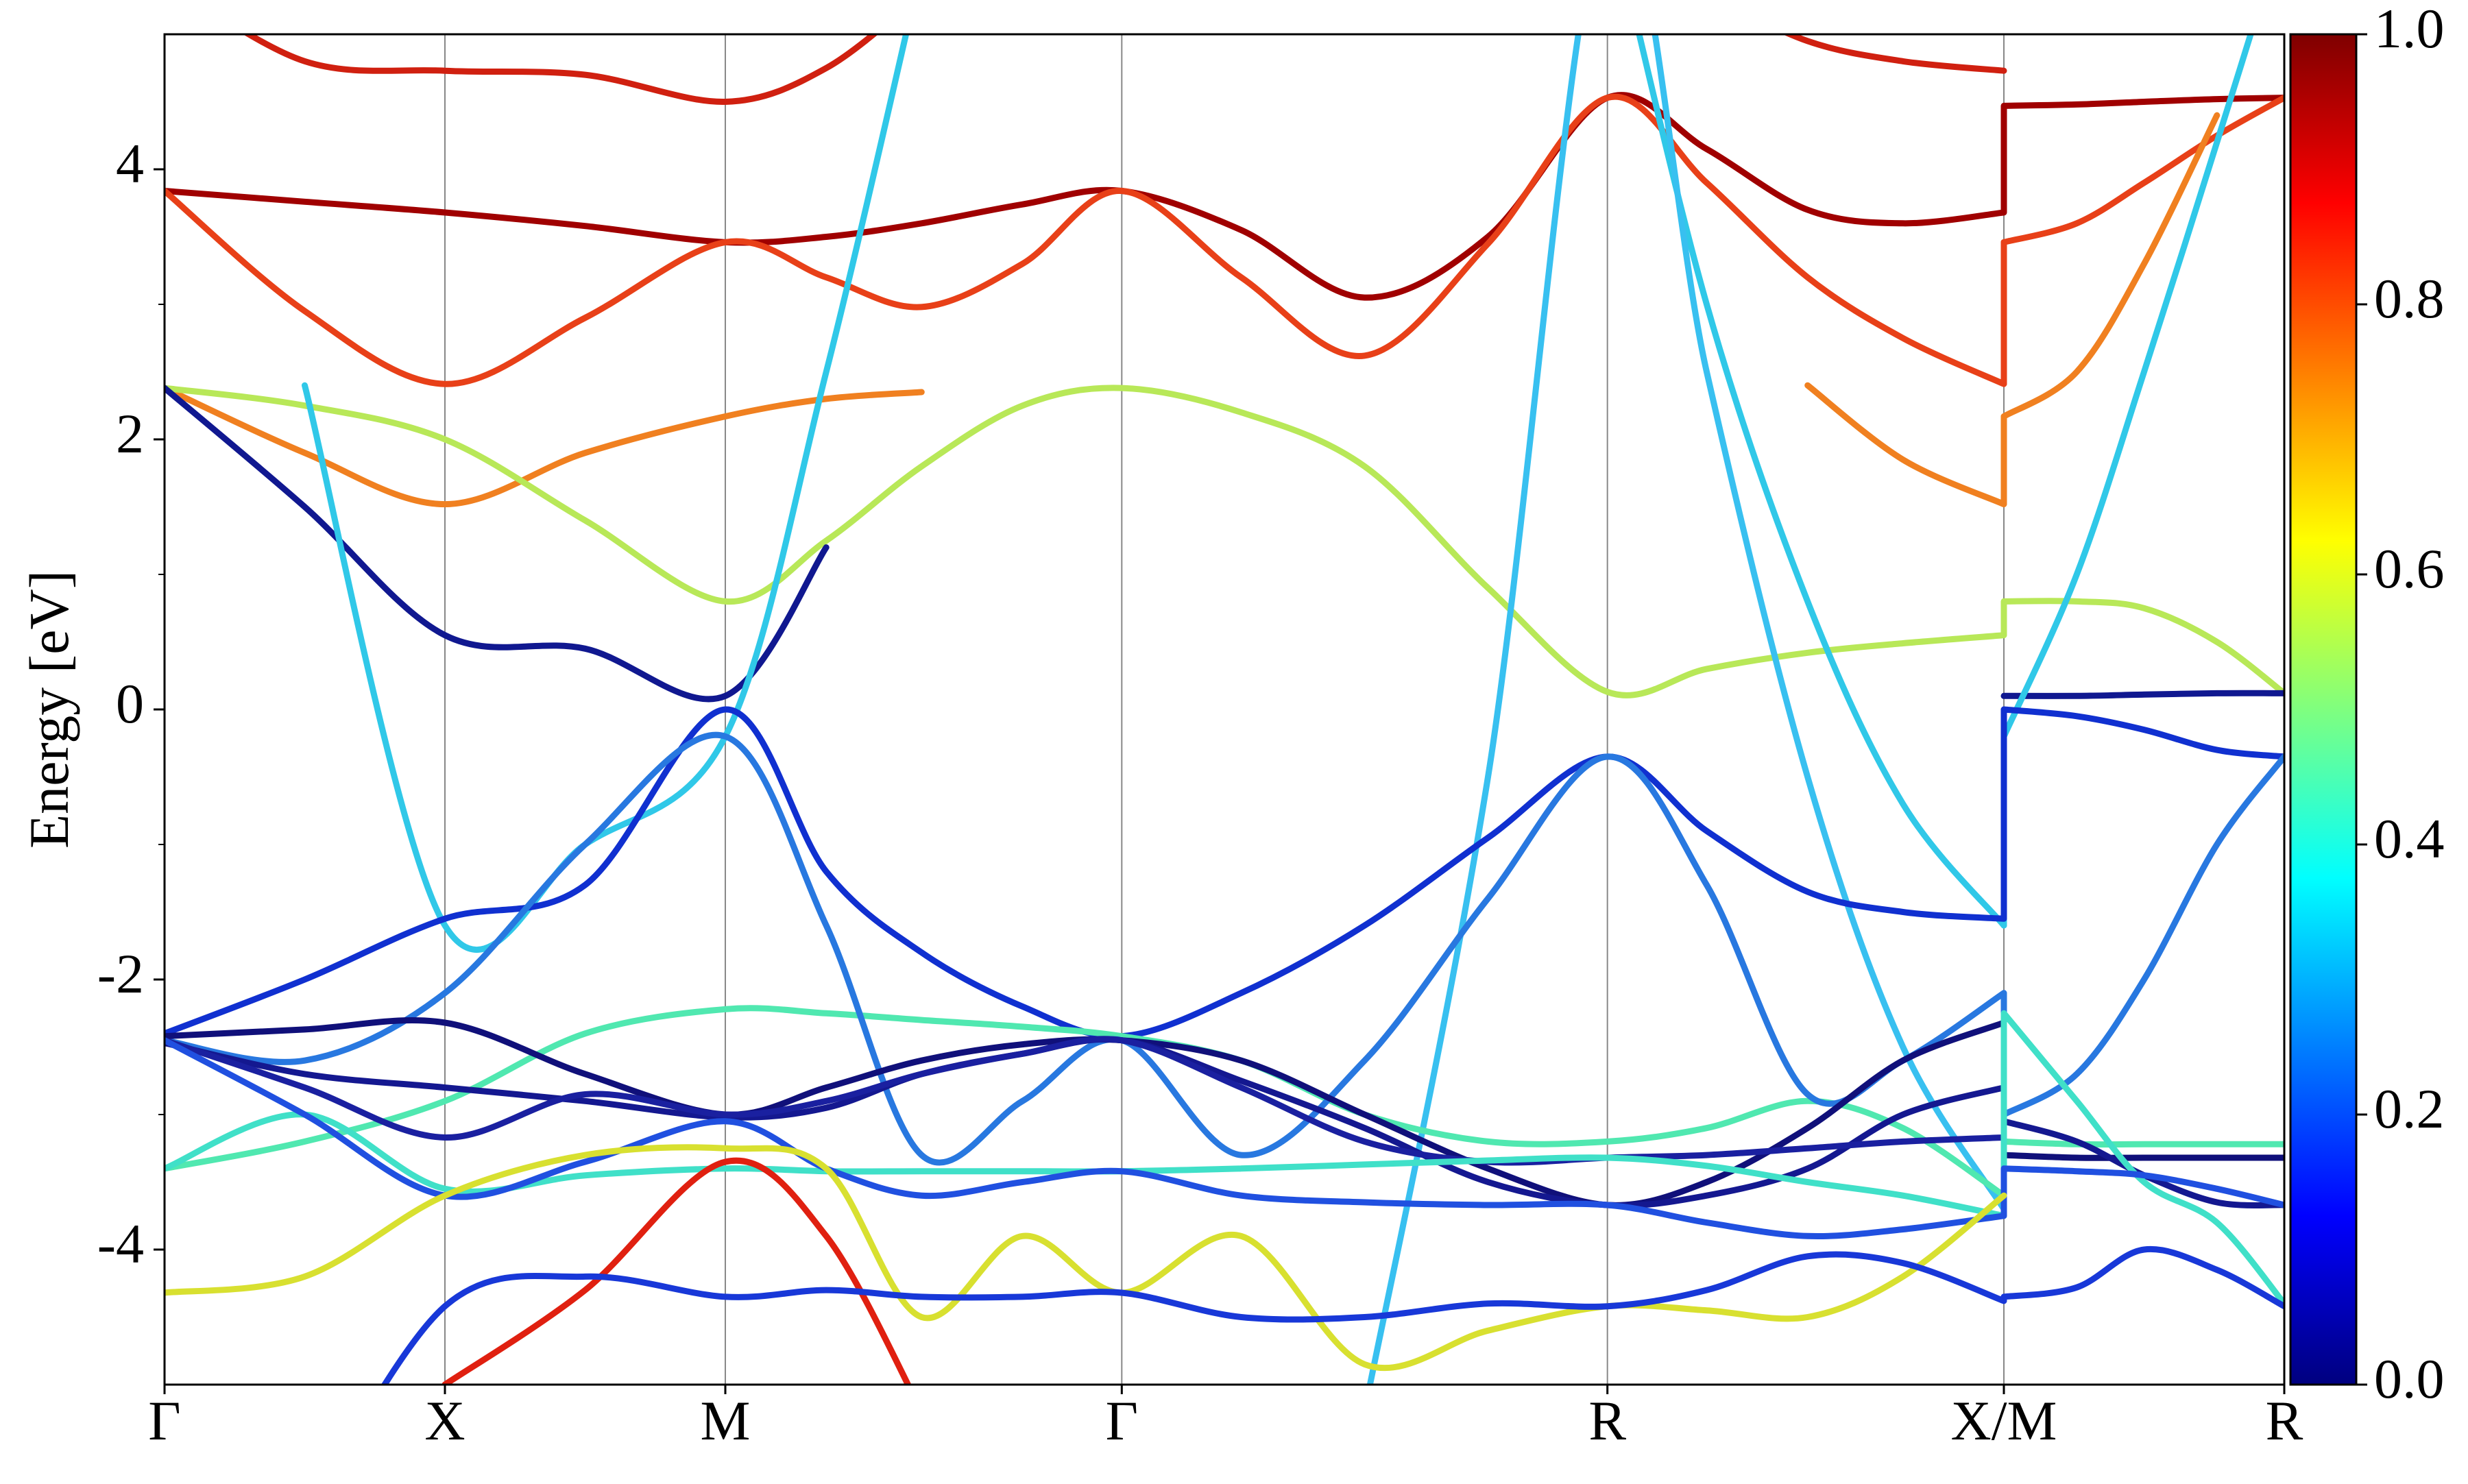 The image size is (2468, 1484). What do you see at coordinates (130, 703) in the screenshot?
I see `y-tick-label: 0` at bounding box center [130, 703].